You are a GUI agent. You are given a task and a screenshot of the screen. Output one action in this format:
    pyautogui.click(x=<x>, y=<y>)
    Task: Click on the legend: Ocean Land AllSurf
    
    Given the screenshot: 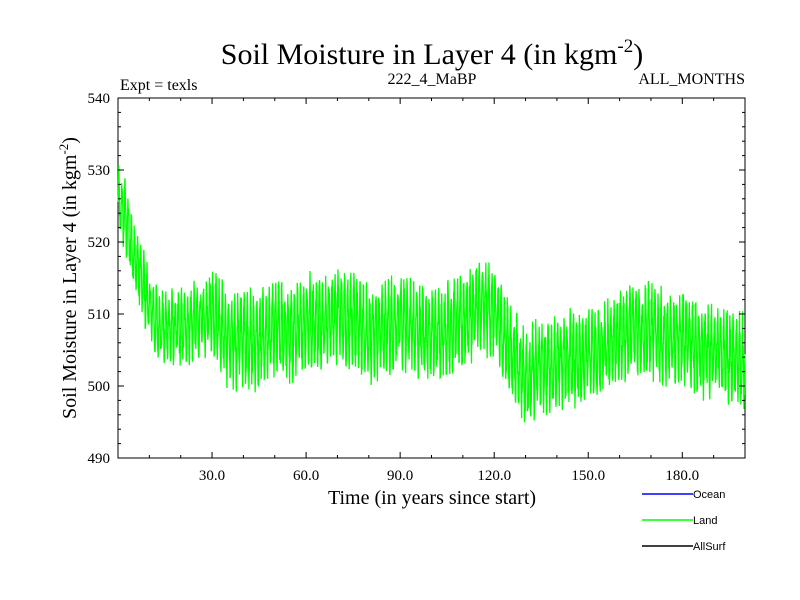 What is the action you would take?
    pyautogui.click(x=684, y=521)
    